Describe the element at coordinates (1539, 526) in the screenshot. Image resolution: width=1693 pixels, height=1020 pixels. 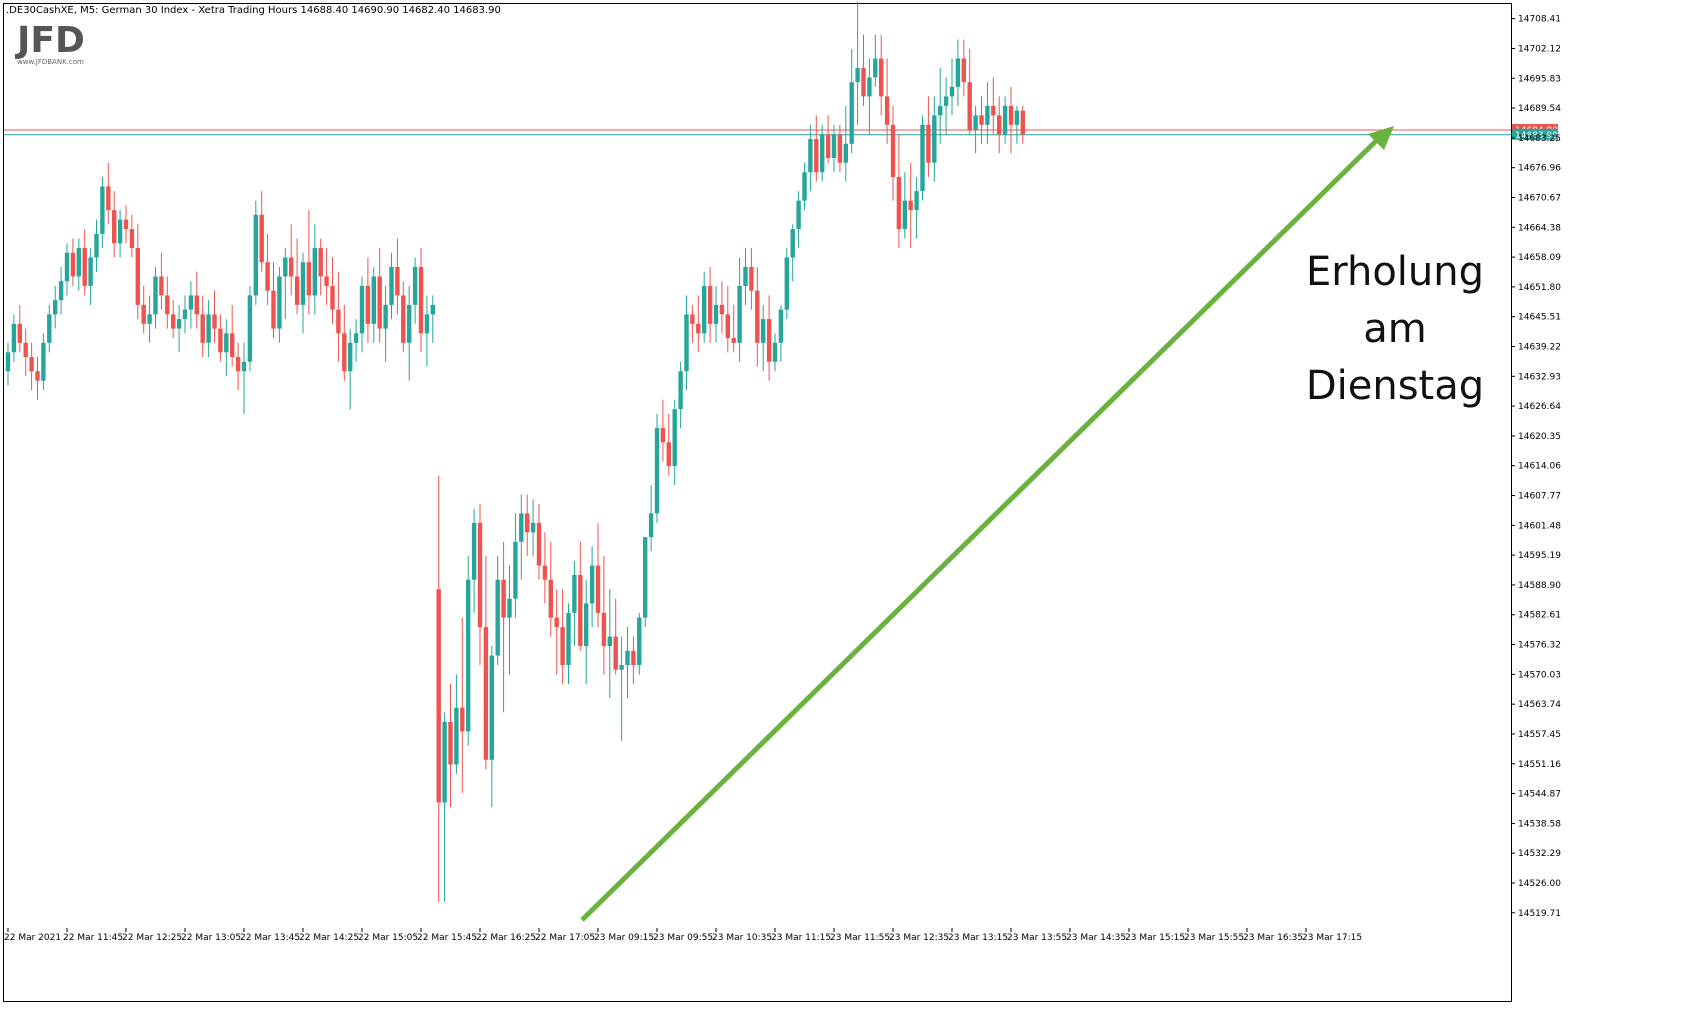
I see `y-tick-label: 14601.48` at that location.